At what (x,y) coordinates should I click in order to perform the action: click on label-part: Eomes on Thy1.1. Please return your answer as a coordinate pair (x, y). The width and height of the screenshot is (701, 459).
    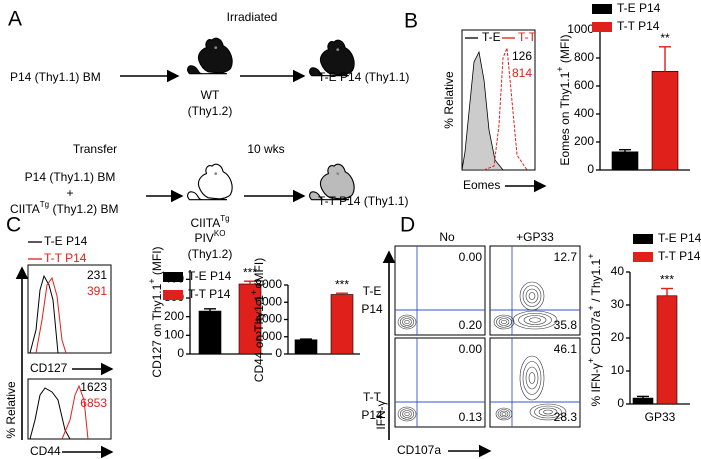
    Looking at the image, I should click on (565, 118).